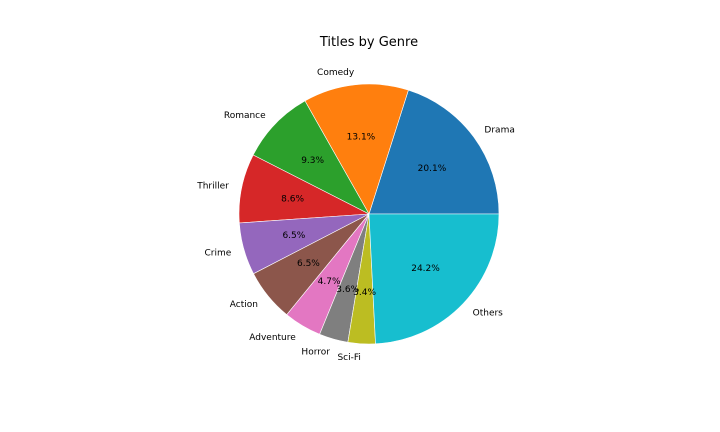 The height and width of the screenshot is (432, 720). Describe the element at coordinates (292, 199) in the screenshot. I see `pct-label-thriller: 8.6%` at that location.